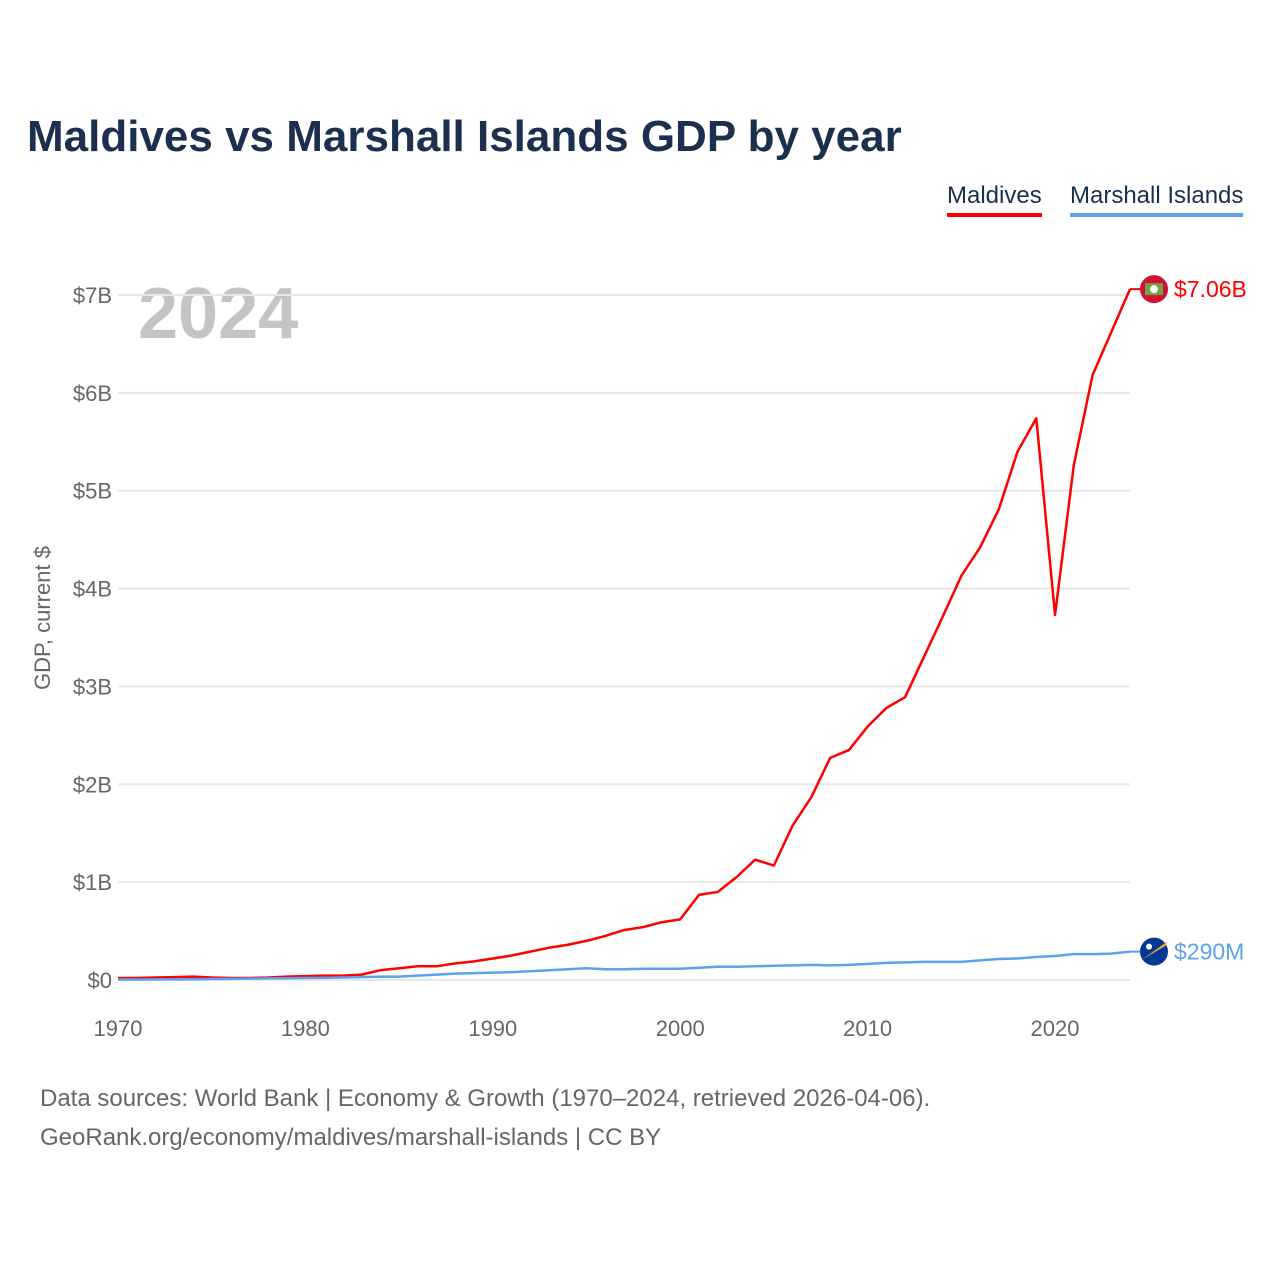 The height and width of the screenshot is (1280, 1280). What do you see at coordinates (492, 1028) in the screenshot?
I see `x-tick-label: 1990` at bounding box center [492, 1028].